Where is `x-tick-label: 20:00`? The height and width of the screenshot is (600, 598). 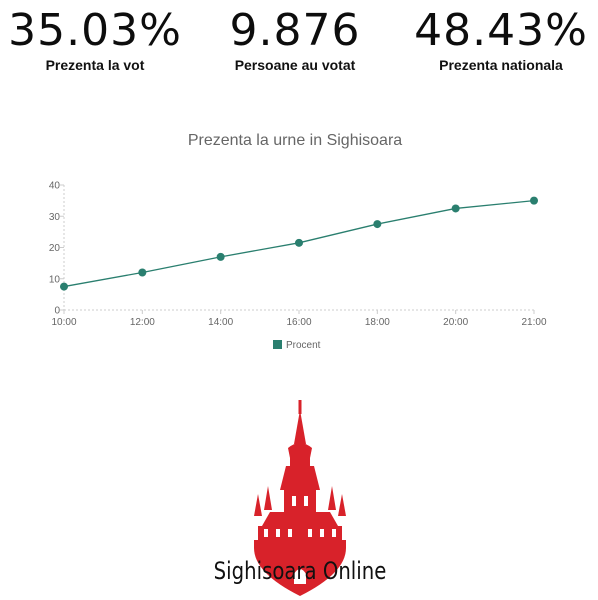 x-tick-label: 20:00 is located at coordinates (455, 322).